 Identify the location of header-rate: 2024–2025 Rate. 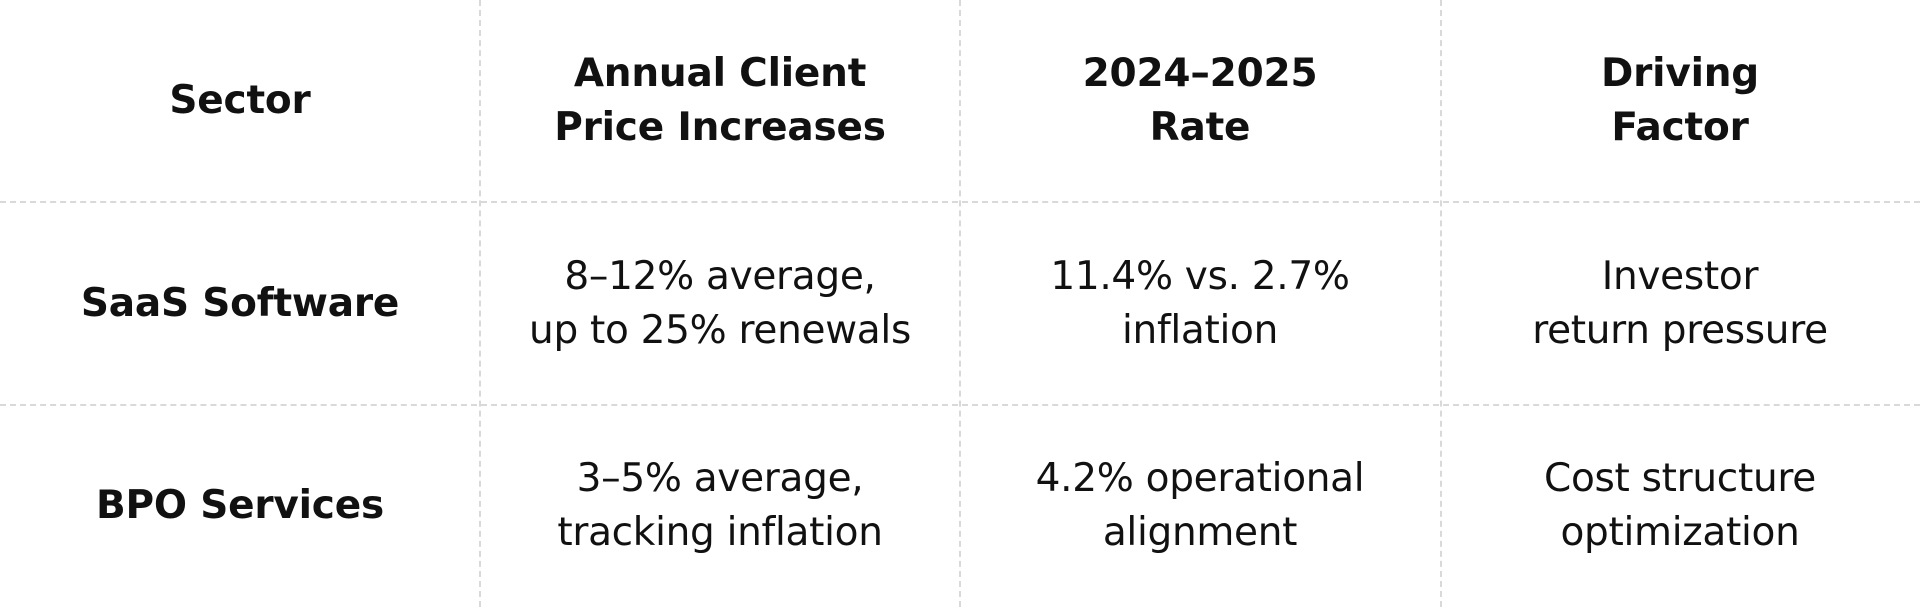
(1200, 101).